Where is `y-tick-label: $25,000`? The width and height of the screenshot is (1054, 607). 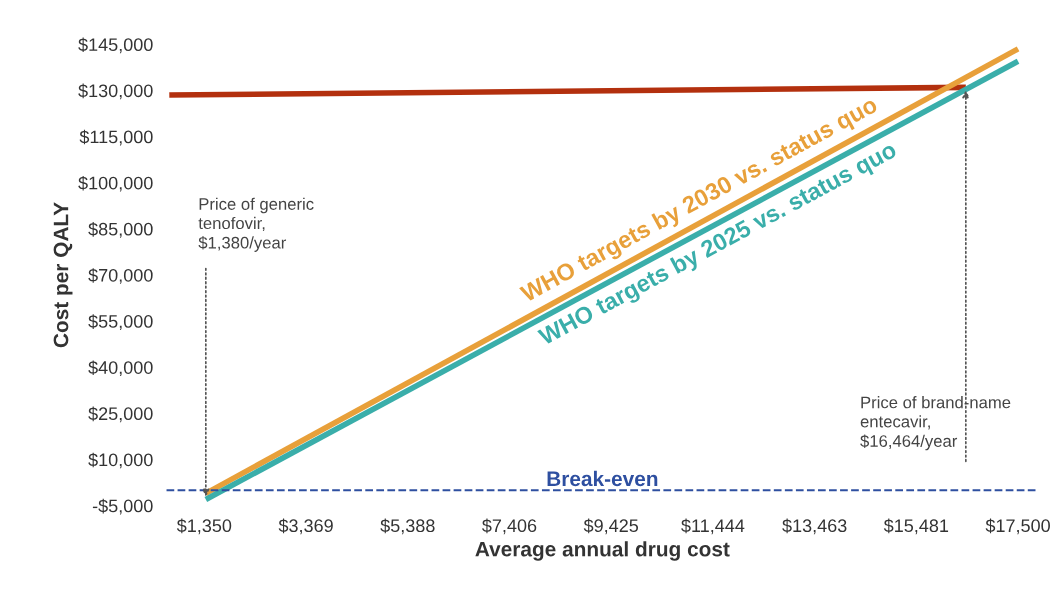
y-tick-label: $25,000 is located at coordinates (120, 414).